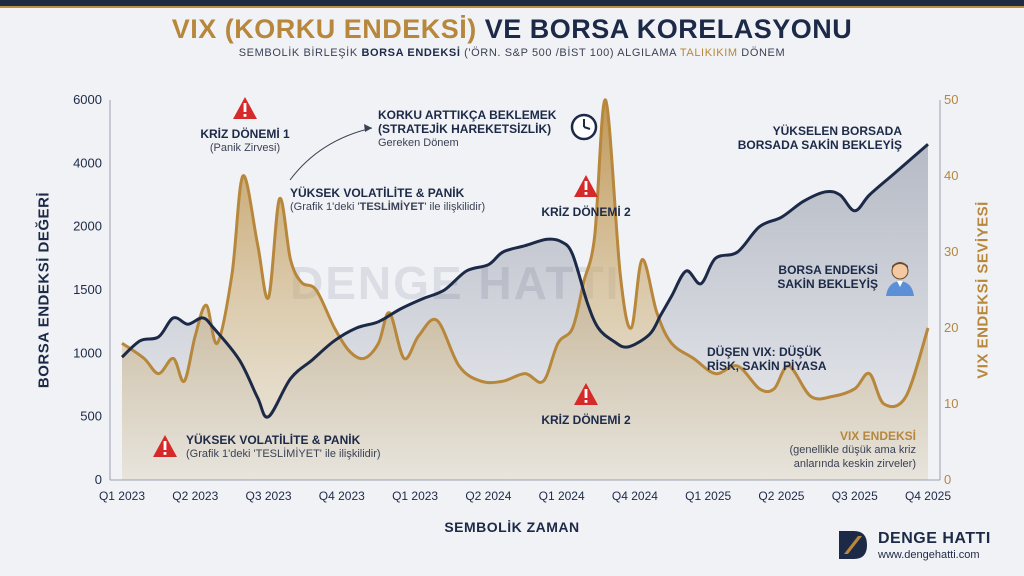 The width and height of the screenshot is (1024, 576). Describe the element at coordinates (951, 403) in the screenshot. I see `right-tick-label: 10` at that location.